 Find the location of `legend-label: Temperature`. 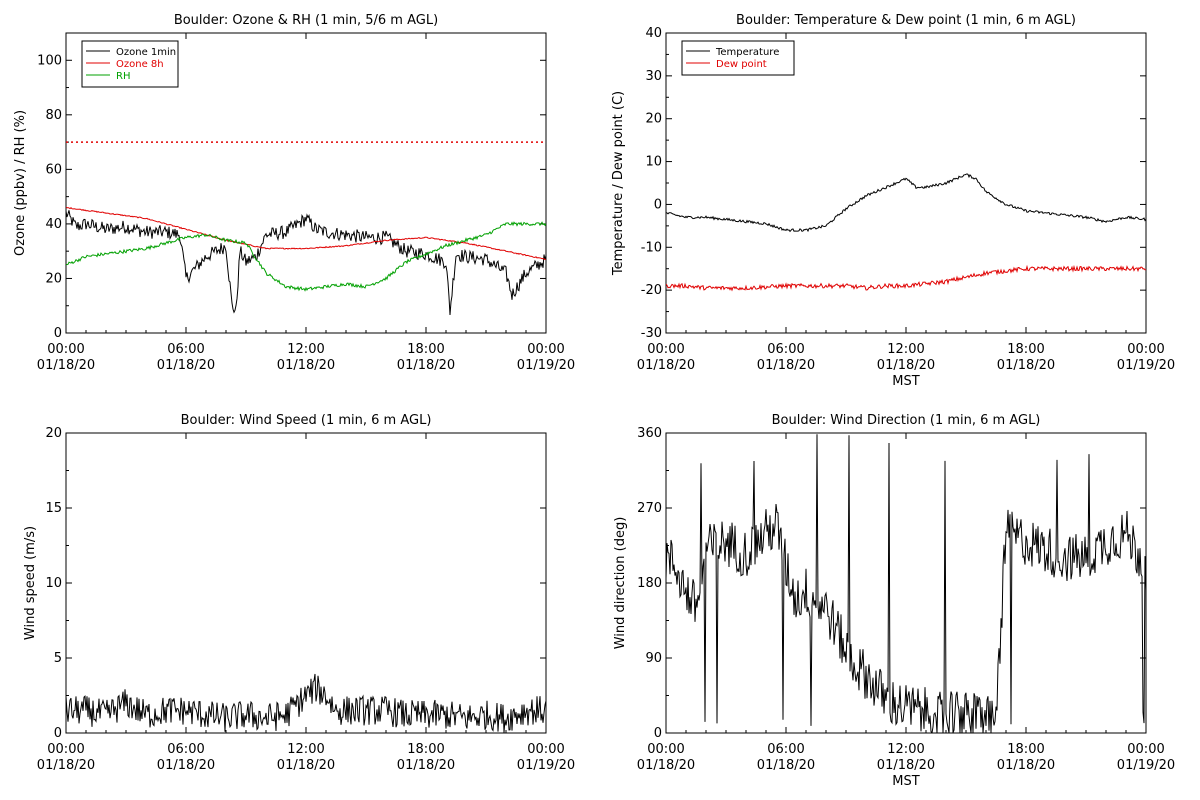

legend-label: Temperature is located at coordinates (747, 52).